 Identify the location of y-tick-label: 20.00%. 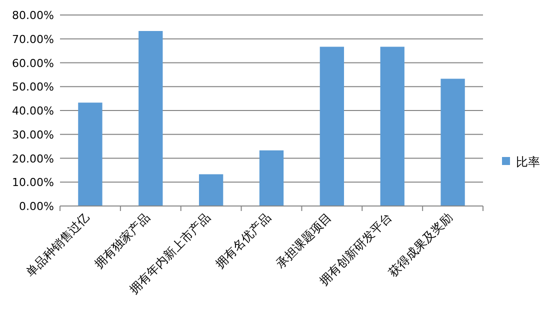
(33, 159).